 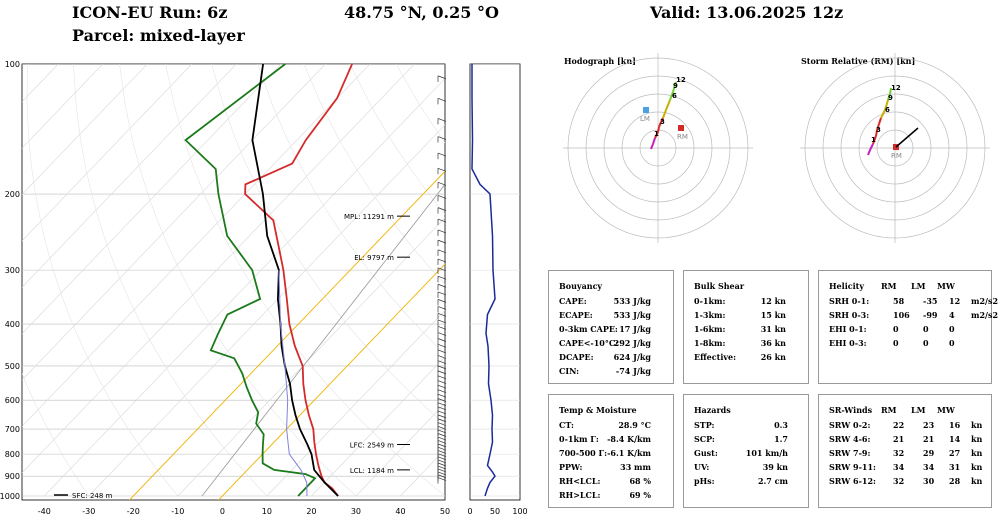 I want to click on helicity-col-header: LM, so click(x=918, y=286).